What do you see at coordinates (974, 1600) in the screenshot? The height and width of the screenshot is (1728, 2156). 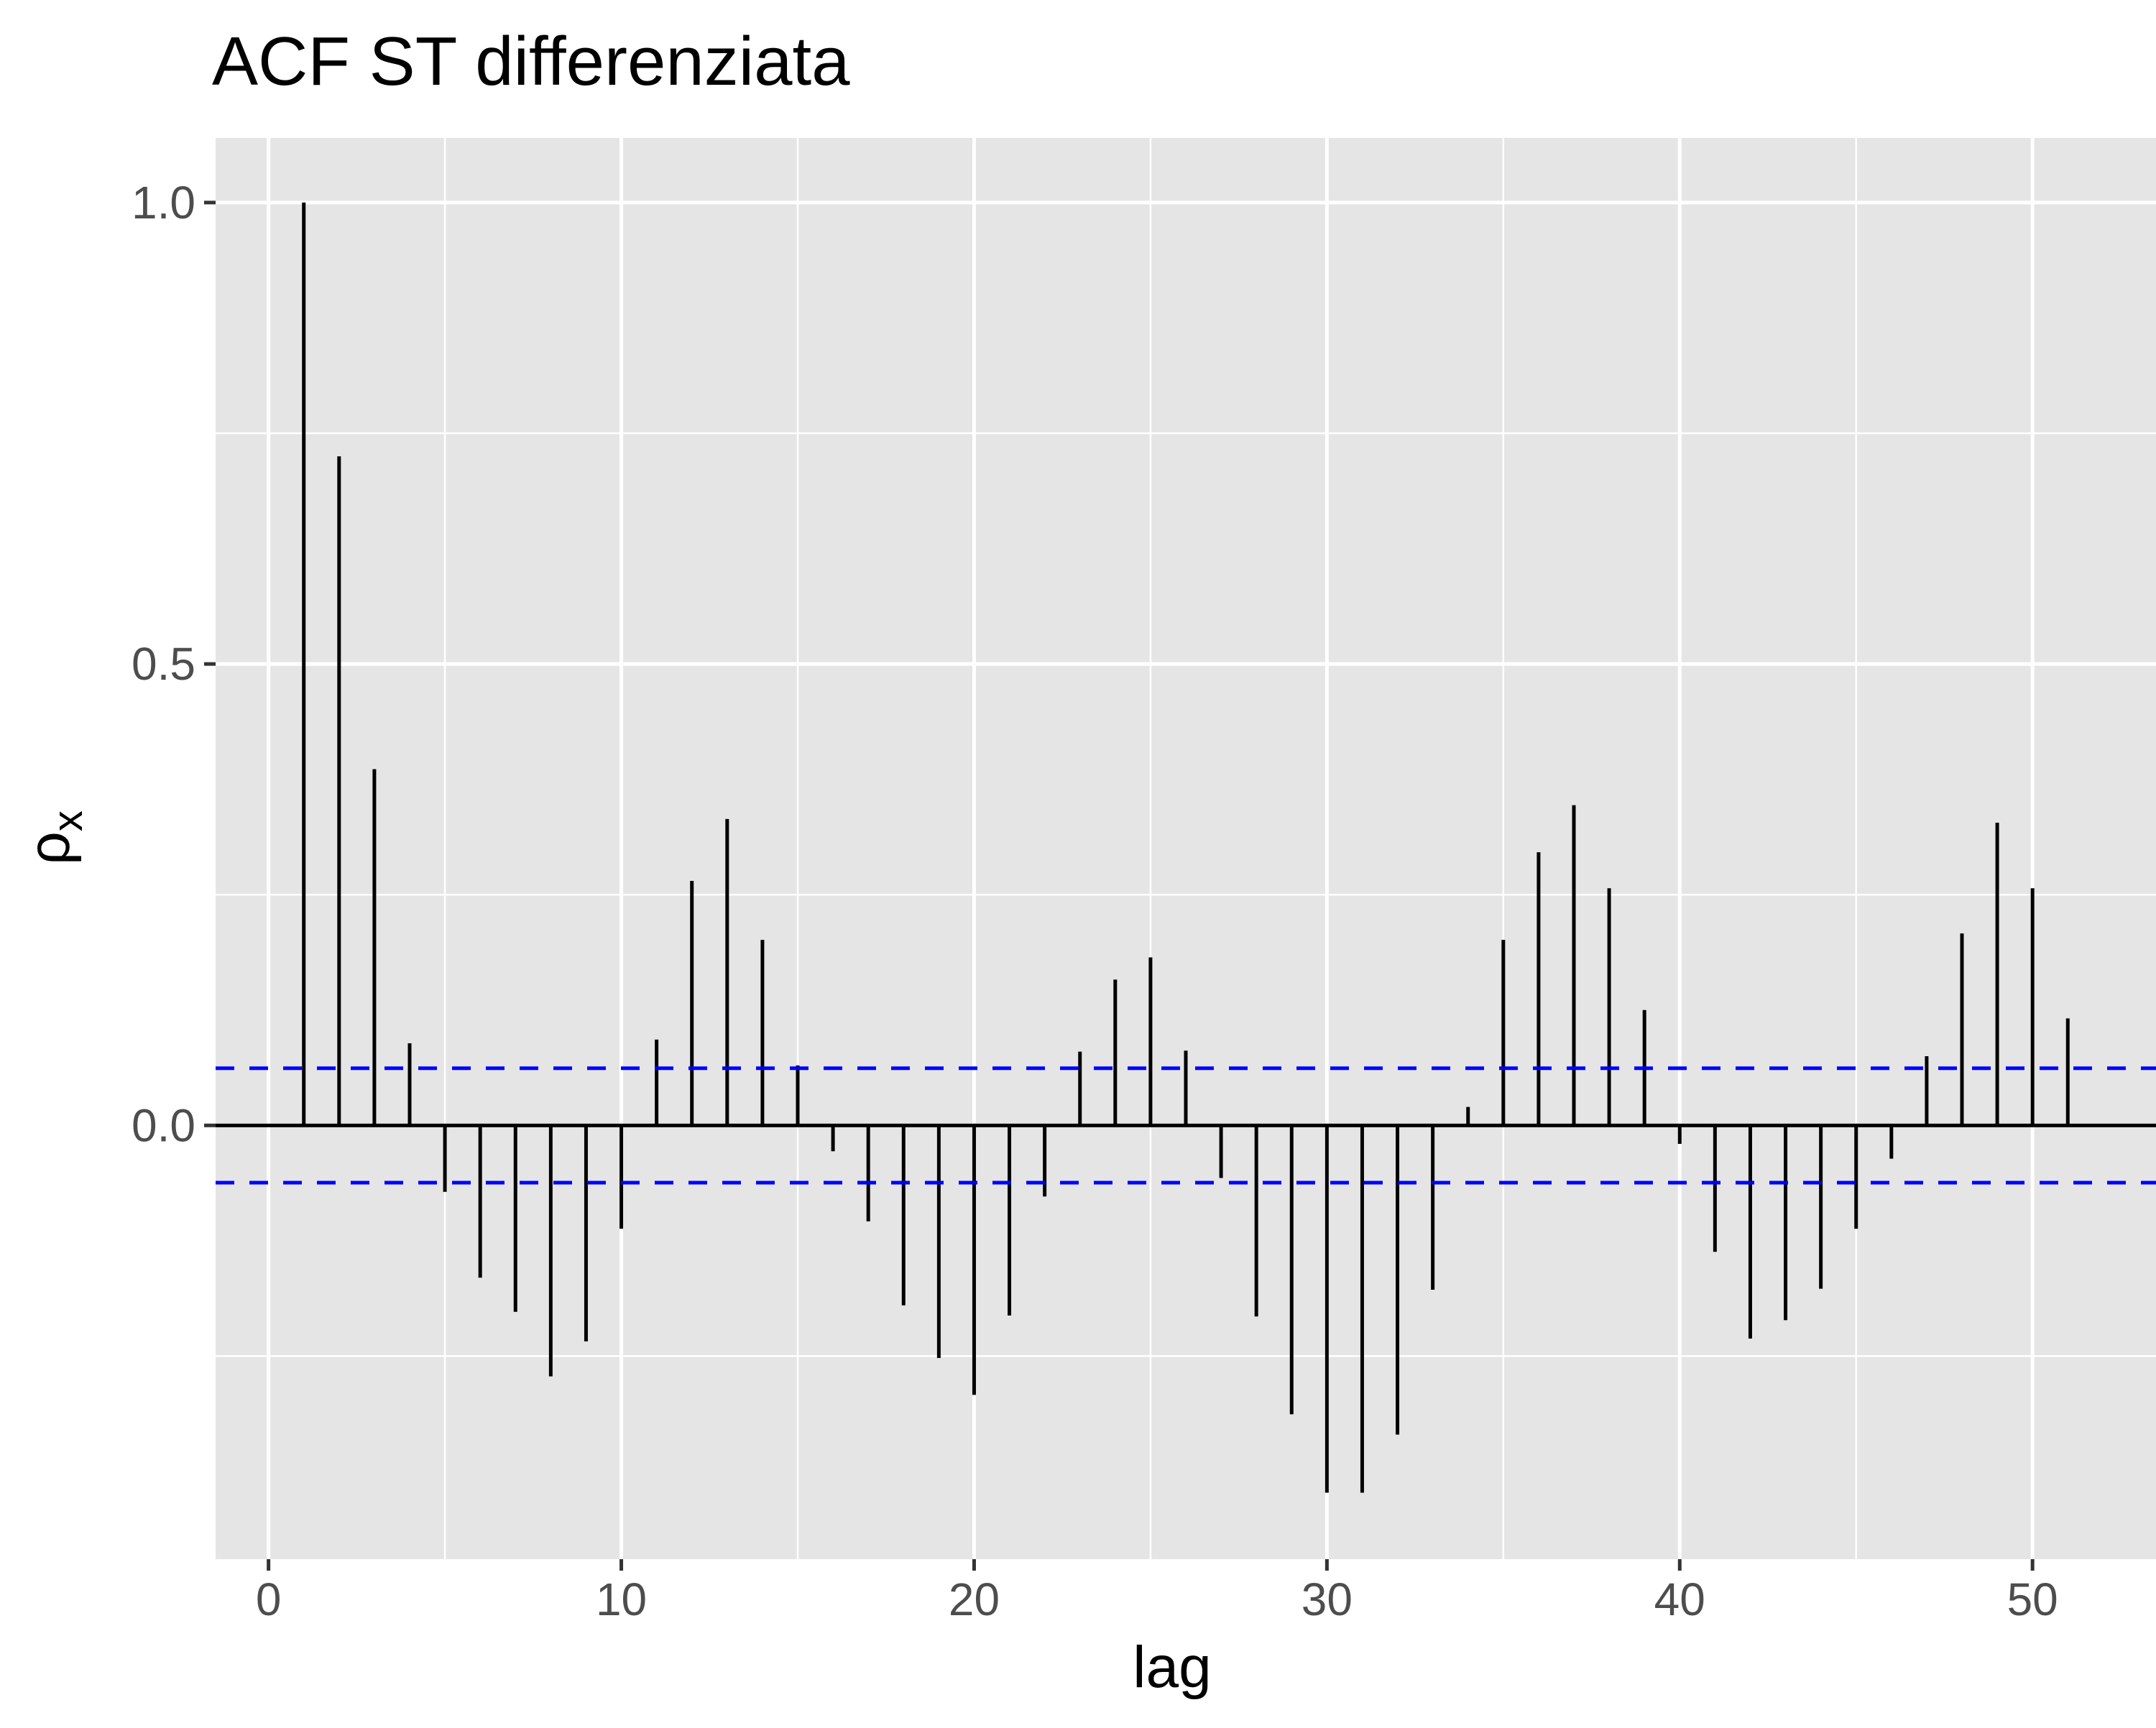 I see `x-tick-label: 20` at bounding box center [974, 1600].